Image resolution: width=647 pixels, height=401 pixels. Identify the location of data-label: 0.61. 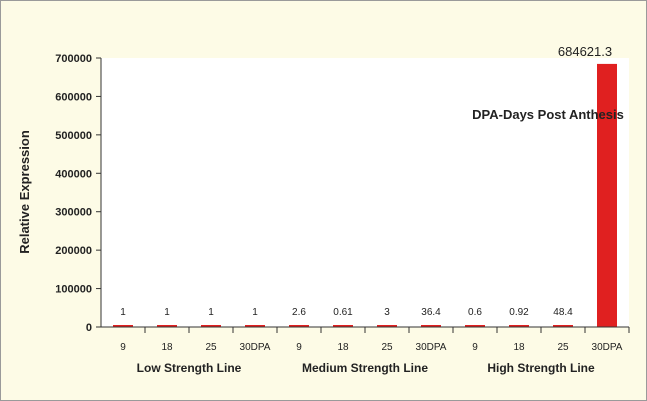
(343, 312).